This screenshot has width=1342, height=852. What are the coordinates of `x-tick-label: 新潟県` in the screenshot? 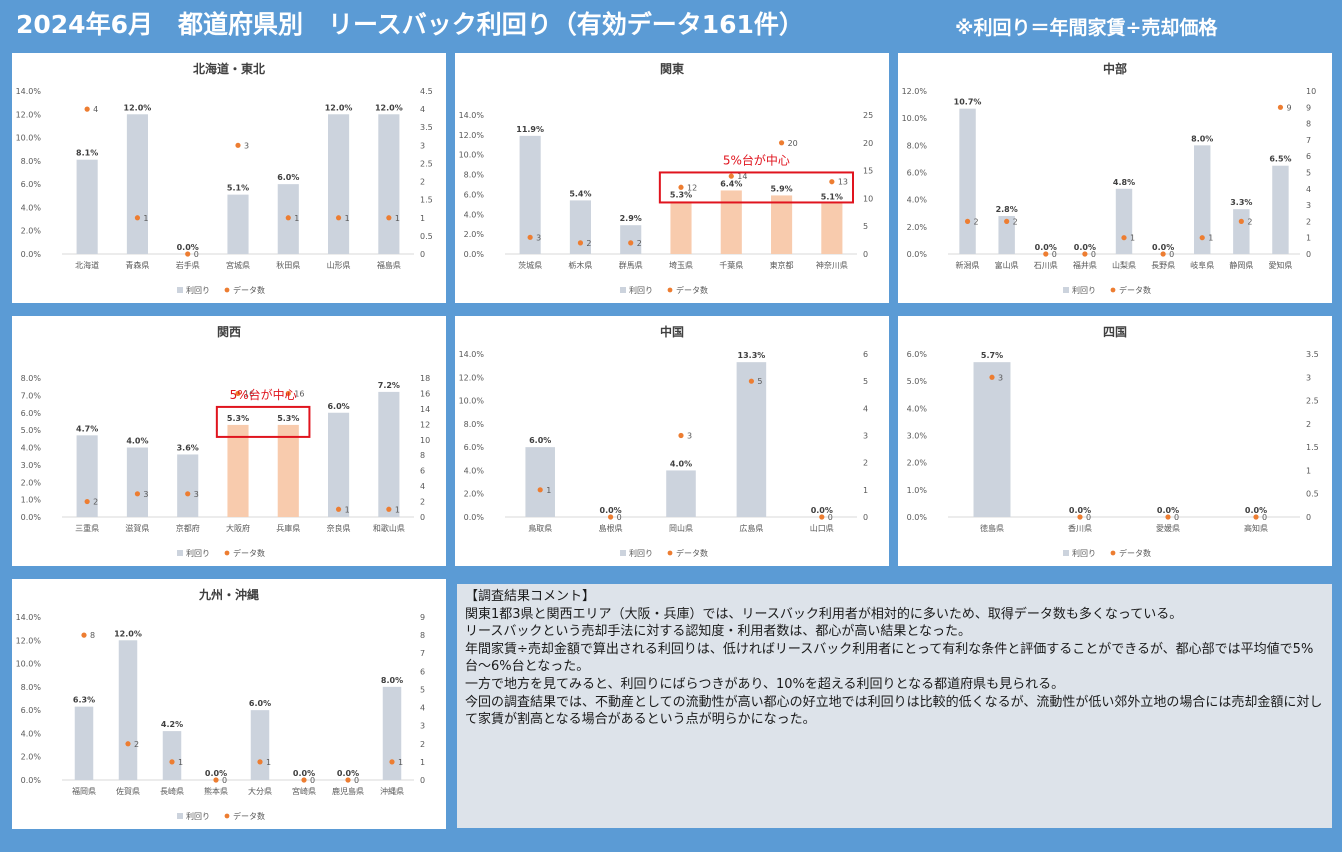 It's located at (968, 265).